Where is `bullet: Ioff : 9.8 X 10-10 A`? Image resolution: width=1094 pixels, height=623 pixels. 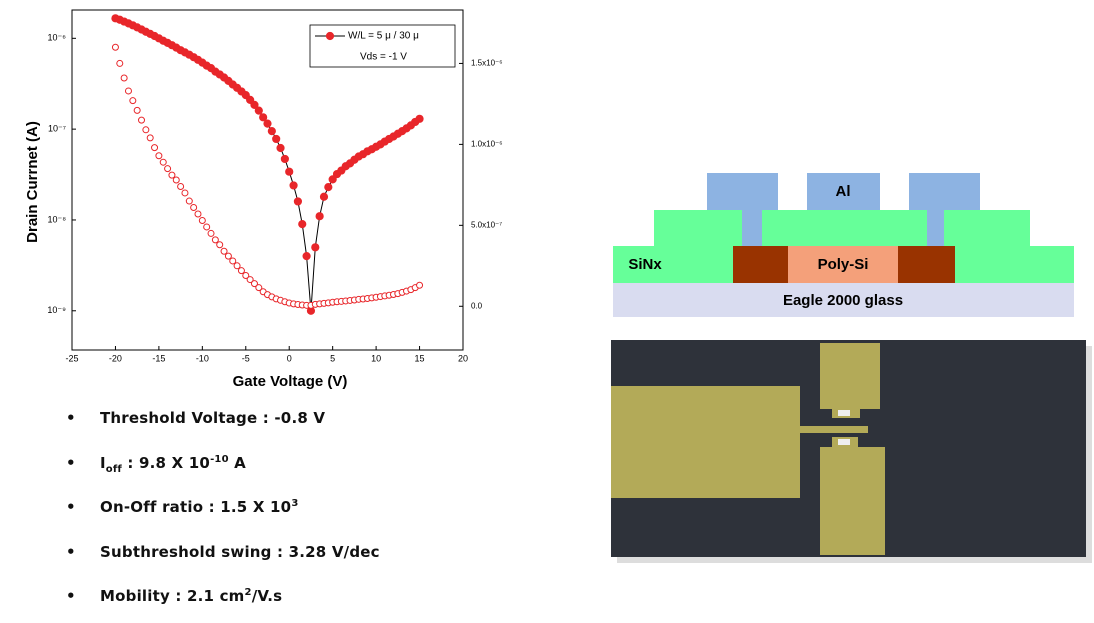
bullet: Ioff : 9.8 X 10-10 A is located at coordinates (156, 464).